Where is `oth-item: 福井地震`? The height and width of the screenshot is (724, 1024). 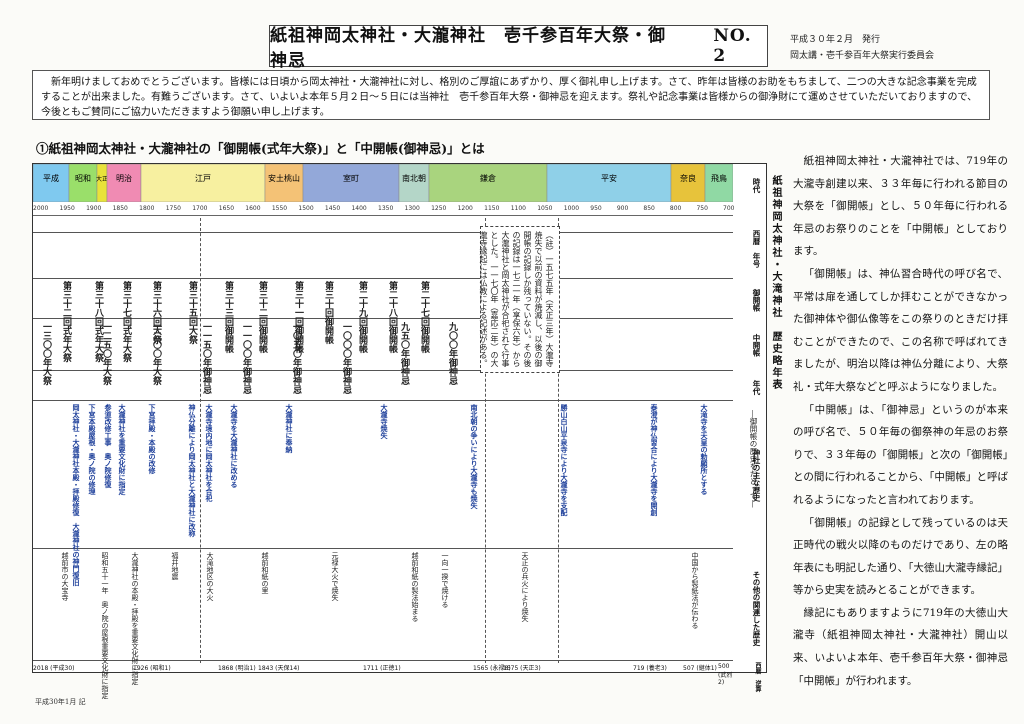
oth-item: 福井地震 is located at coordinates (175, 566).